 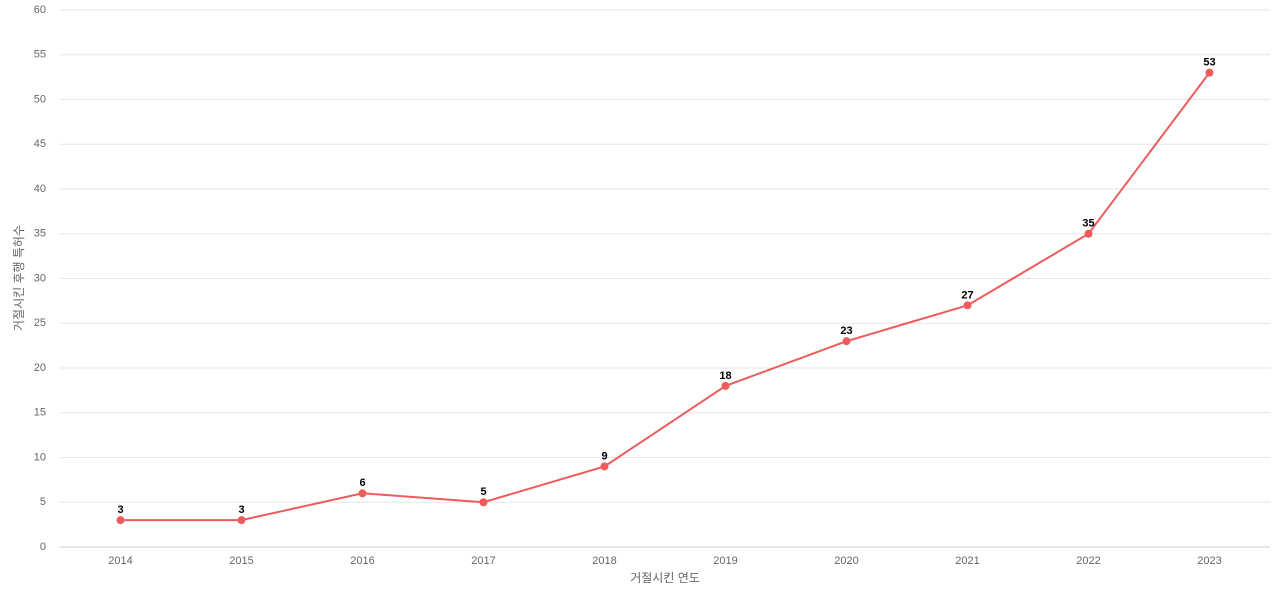 I want to click on x-tick-label: 2020, so click(x=846, y=561).